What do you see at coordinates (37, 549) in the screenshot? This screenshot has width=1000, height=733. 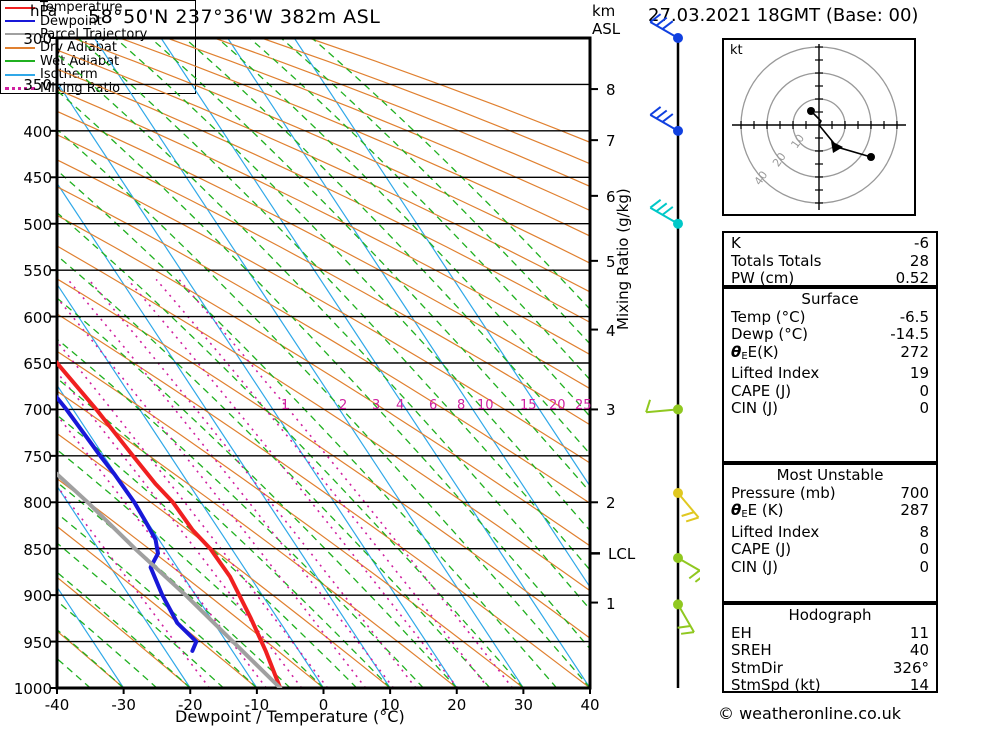 I see `pressure-tick-label: 850` at bounding box center [37, 549].